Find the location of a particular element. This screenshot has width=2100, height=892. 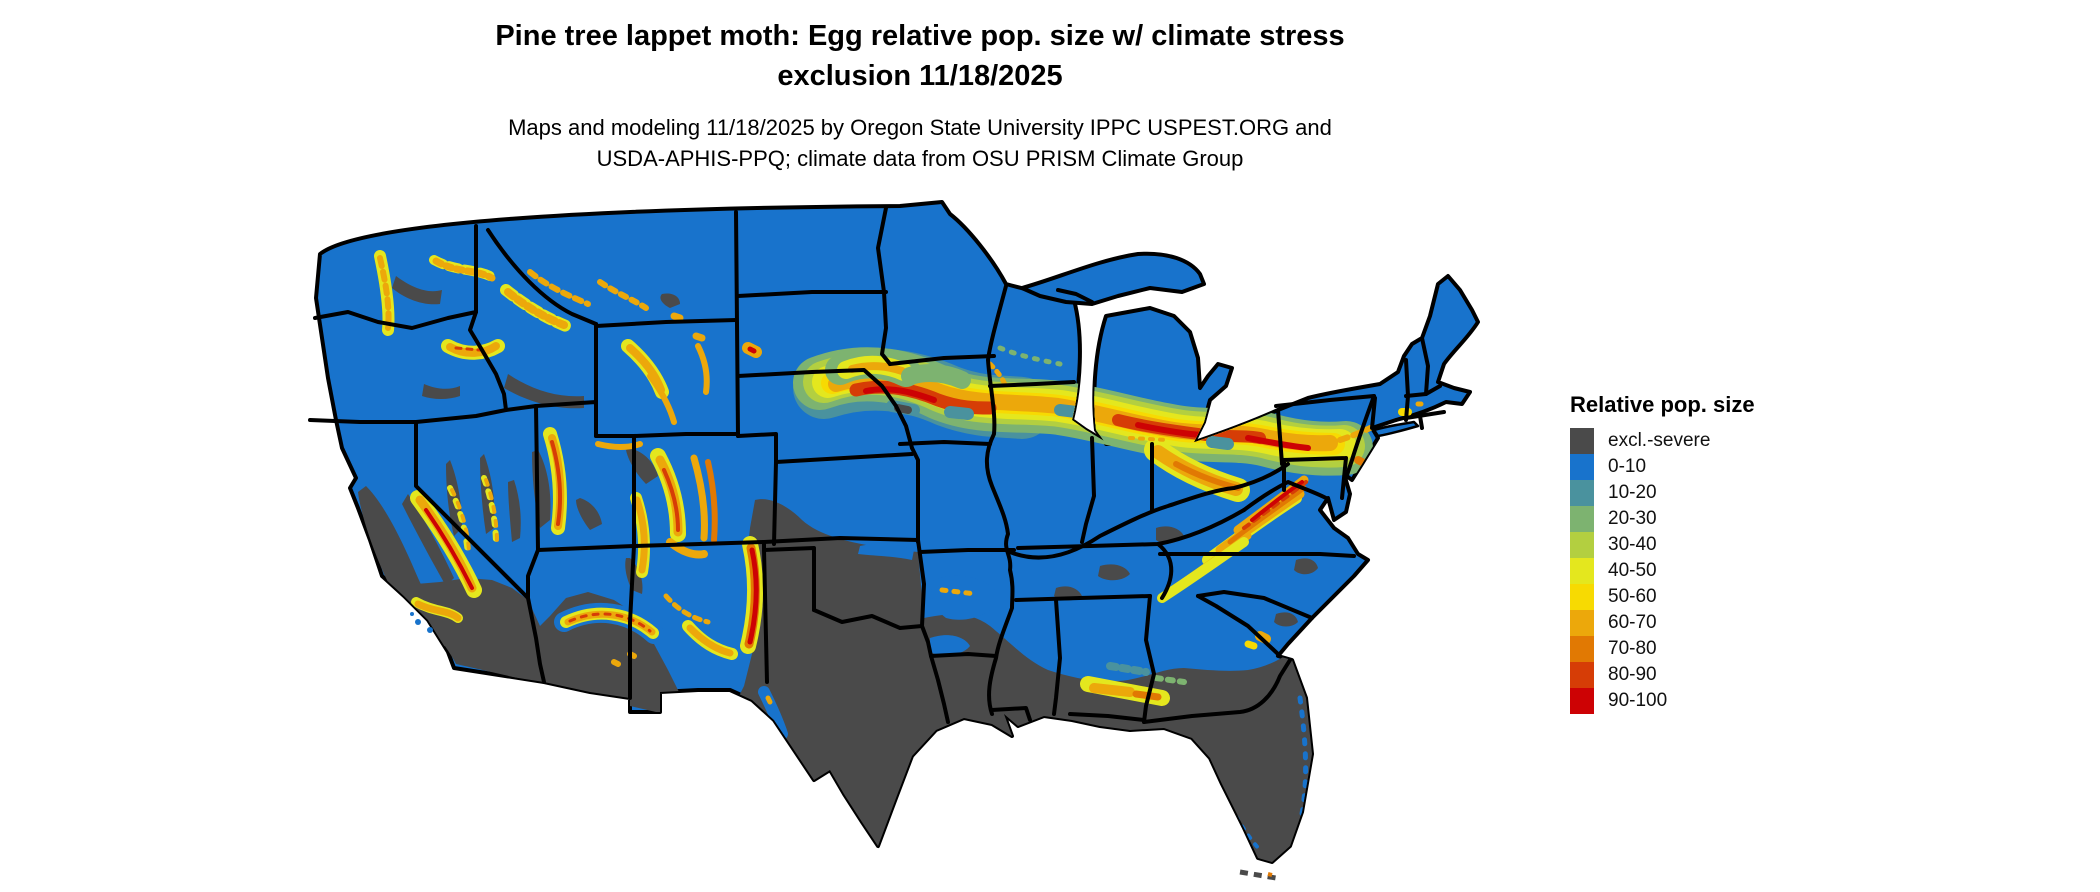

legend-item: 30-40 is located at coordinates (1720, 545).